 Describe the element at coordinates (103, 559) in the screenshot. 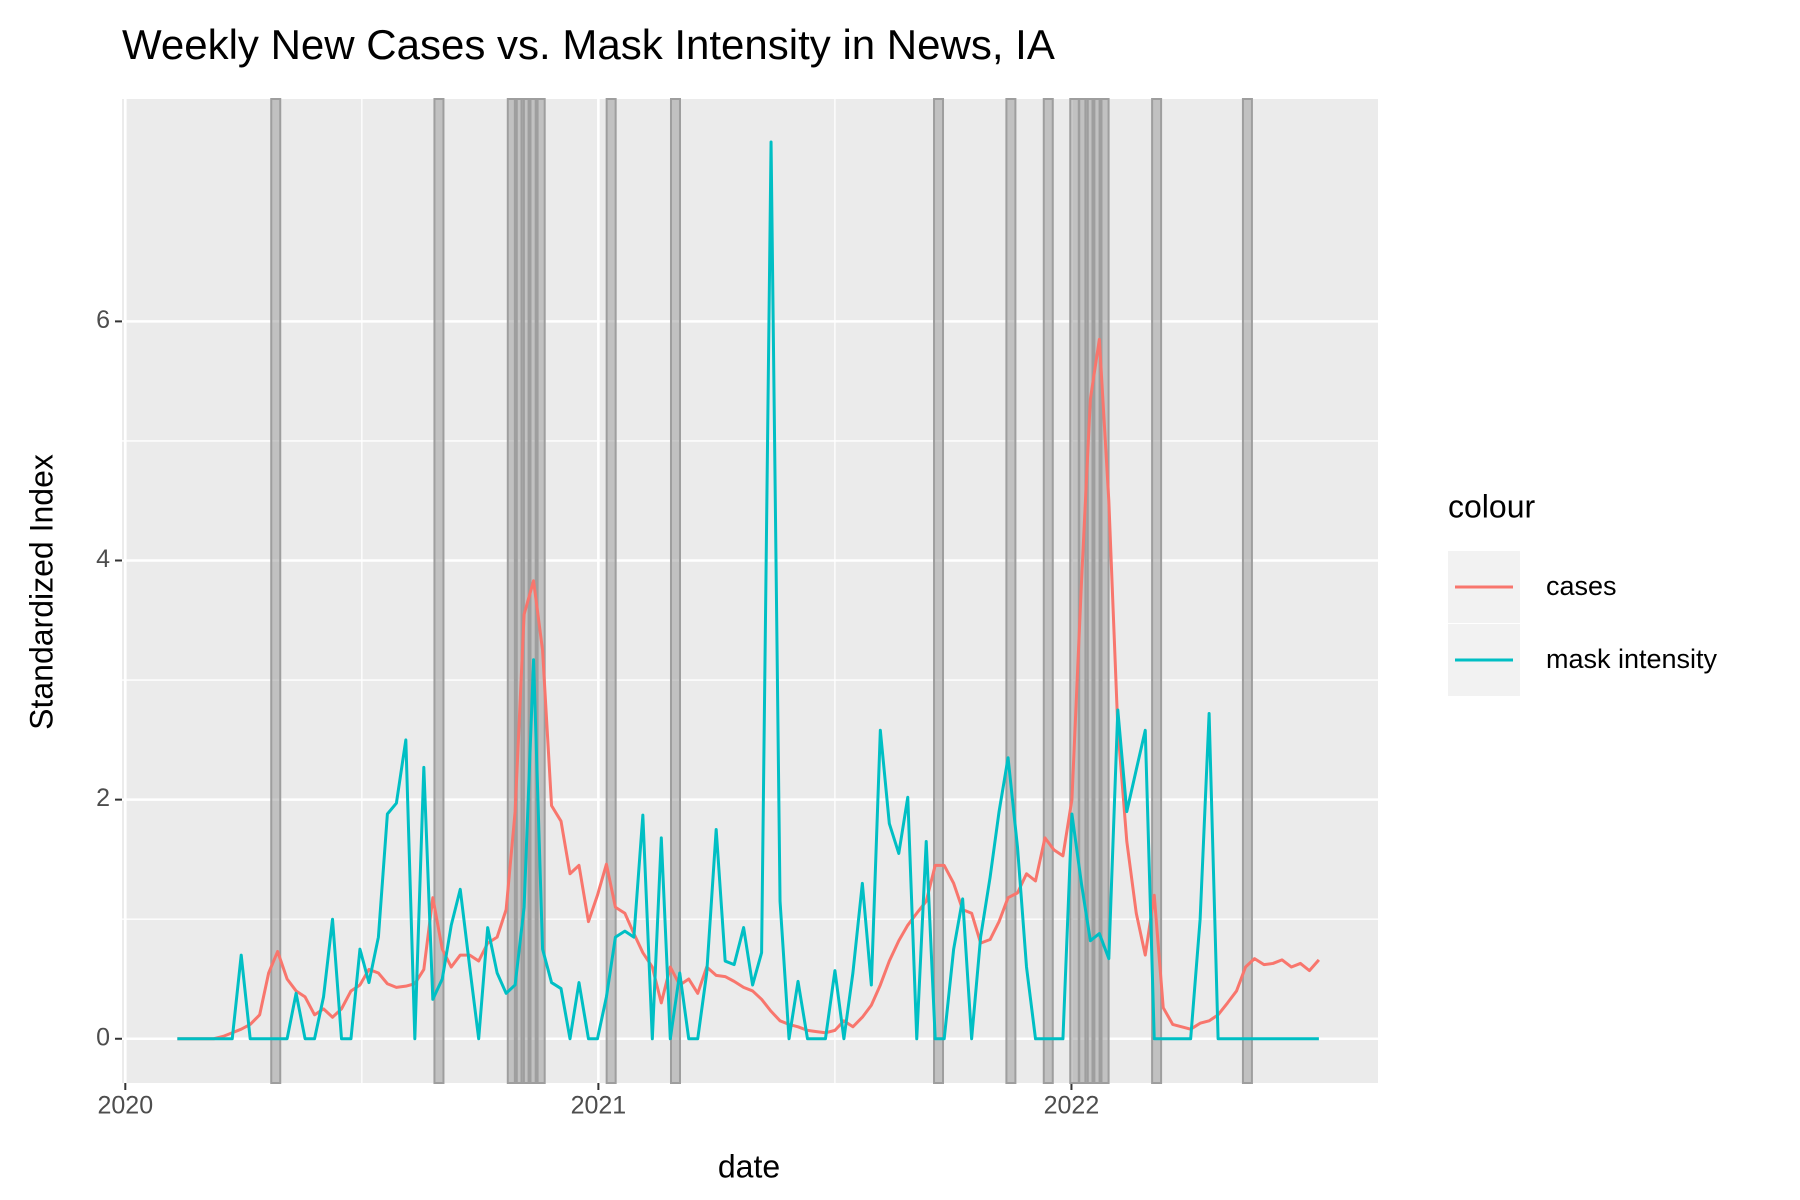

I see `y-tick-label: 4` at that location.